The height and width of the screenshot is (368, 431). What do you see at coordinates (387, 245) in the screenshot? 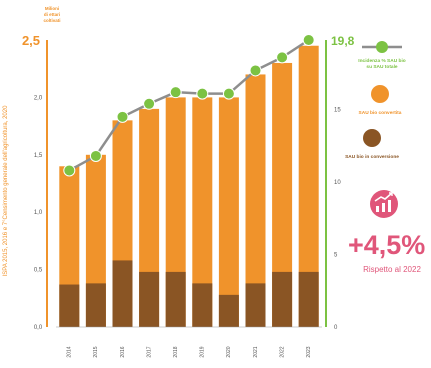
I see `growth-percentage: +4,5%` at bounding box center [387, 245].